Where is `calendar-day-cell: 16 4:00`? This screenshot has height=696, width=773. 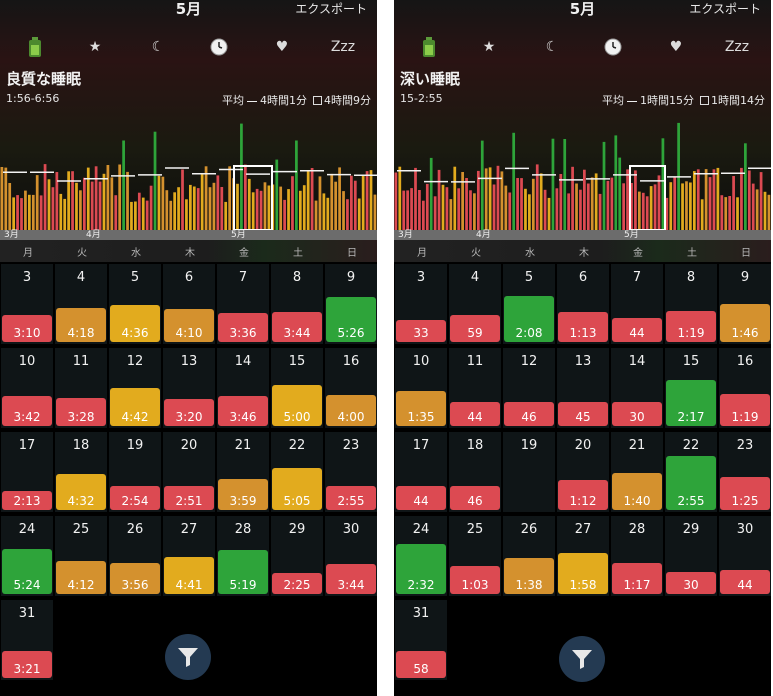 calendar-day-cell: 16 4:00 is located at coordinates (351, 388).